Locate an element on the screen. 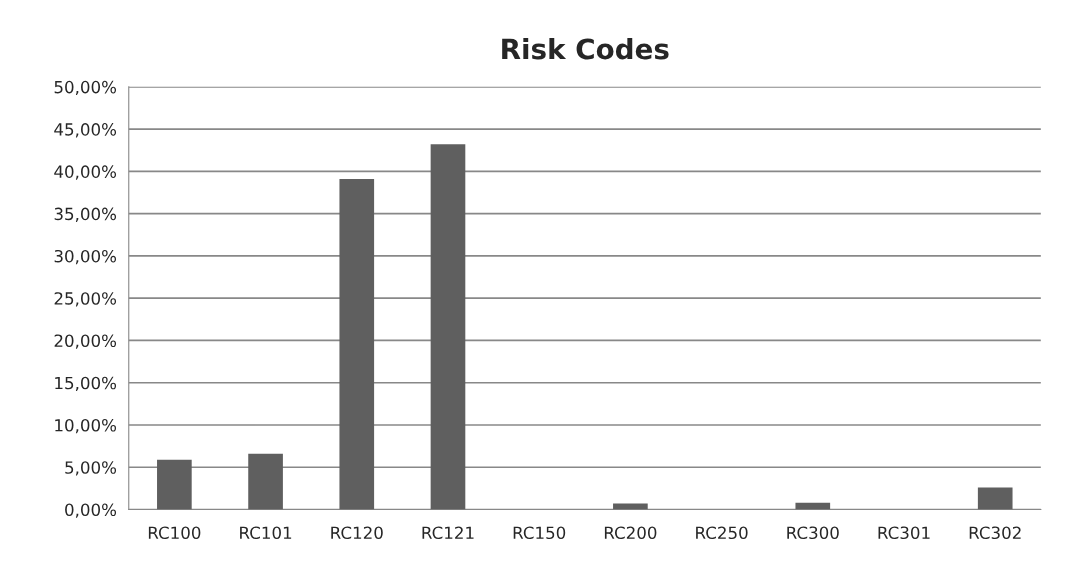 This screenshot has height=579, width=1073. x-tick-label: RC200 is located at coordinates (630, 533).